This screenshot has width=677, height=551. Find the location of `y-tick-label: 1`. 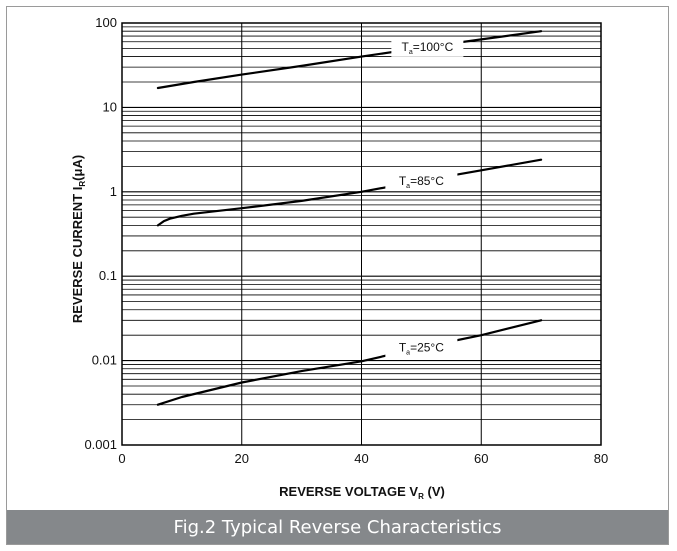

y-tick-label: 1 is located at coordinates (113, 191).